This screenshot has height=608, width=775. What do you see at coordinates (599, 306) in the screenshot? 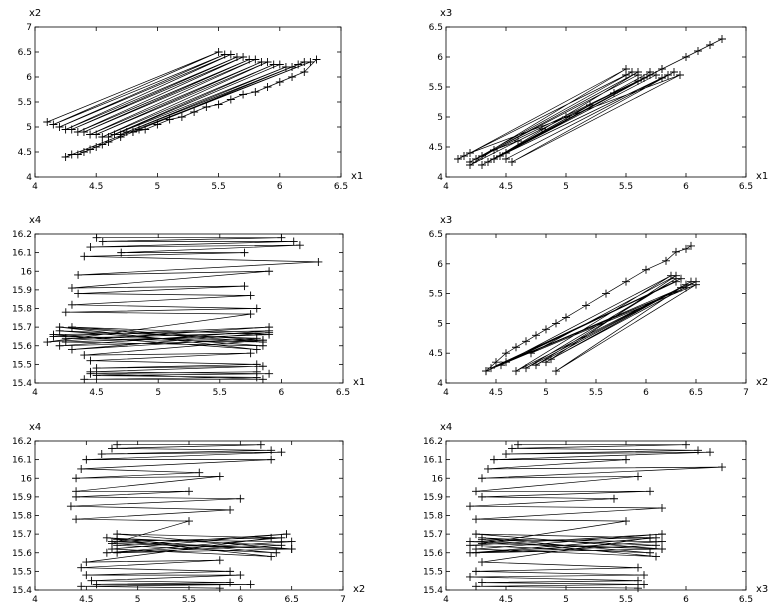
I see `chart-panel-4: 4 4.5 5 5.5 6 6.5 744.555.566.5x2x3` at bounding box center [599, 306].